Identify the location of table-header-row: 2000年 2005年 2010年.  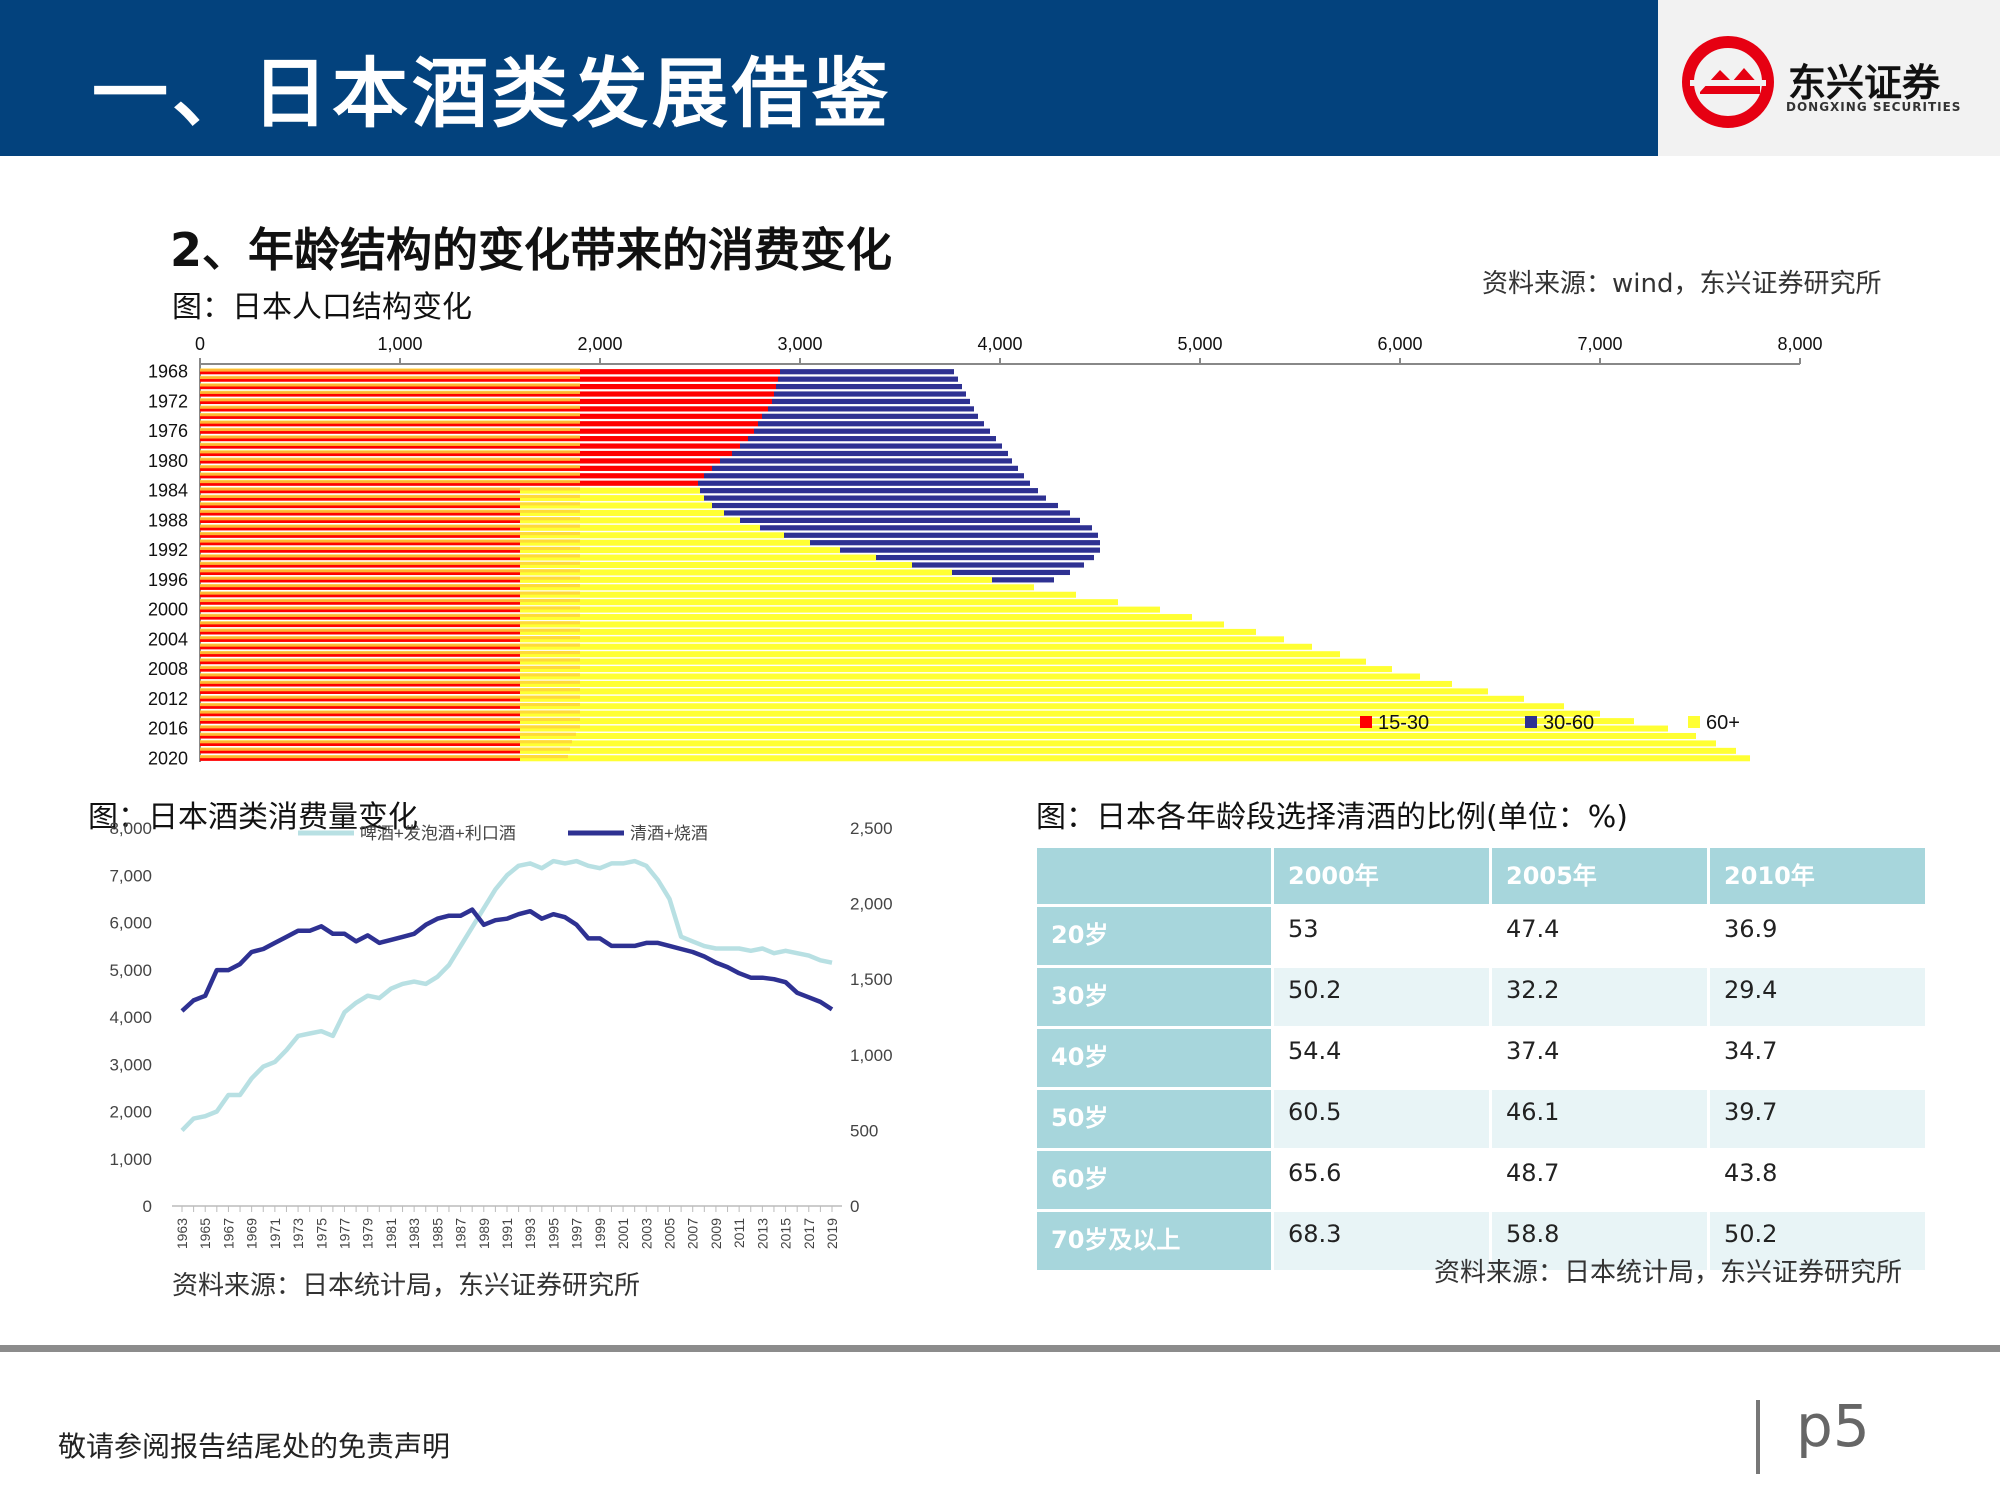
(1481, 876).